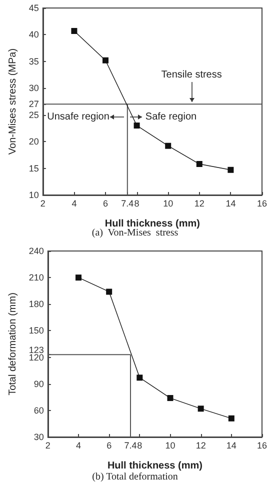 Image resolution: width=270 pixels, height=487 pixels. I want to click on text: (a) Von-Mises stress, so click(135, 233).